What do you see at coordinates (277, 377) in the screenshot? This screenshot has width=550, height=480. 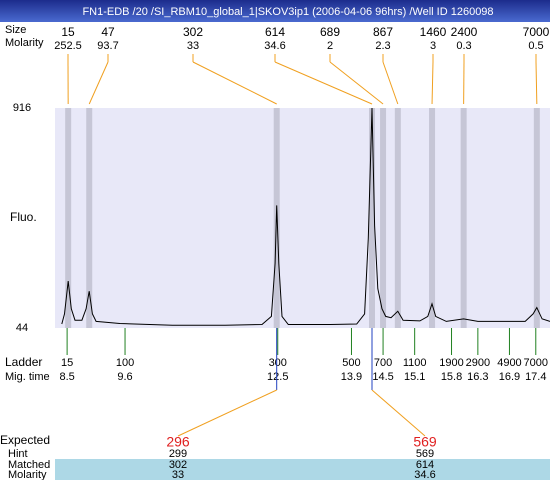 I see `ladder-time: 12.5` at bounding box center [277, 377].